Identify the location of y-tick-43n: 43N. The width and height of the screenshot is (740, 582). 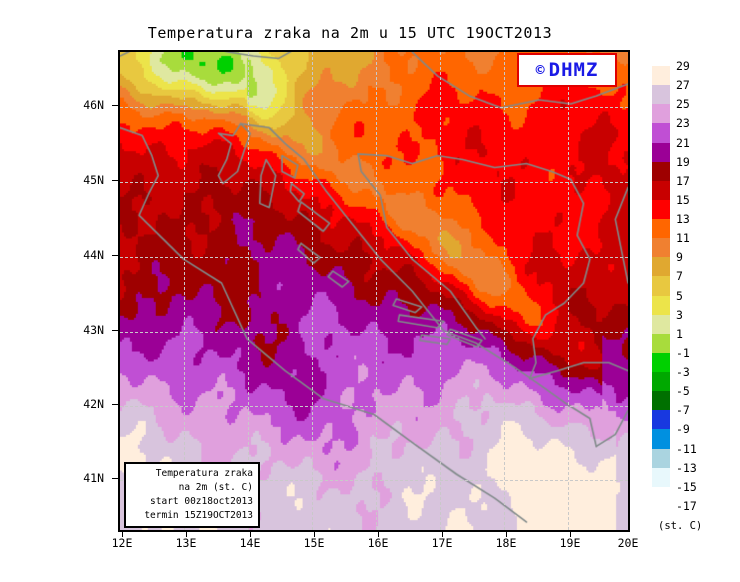
(93, 330).